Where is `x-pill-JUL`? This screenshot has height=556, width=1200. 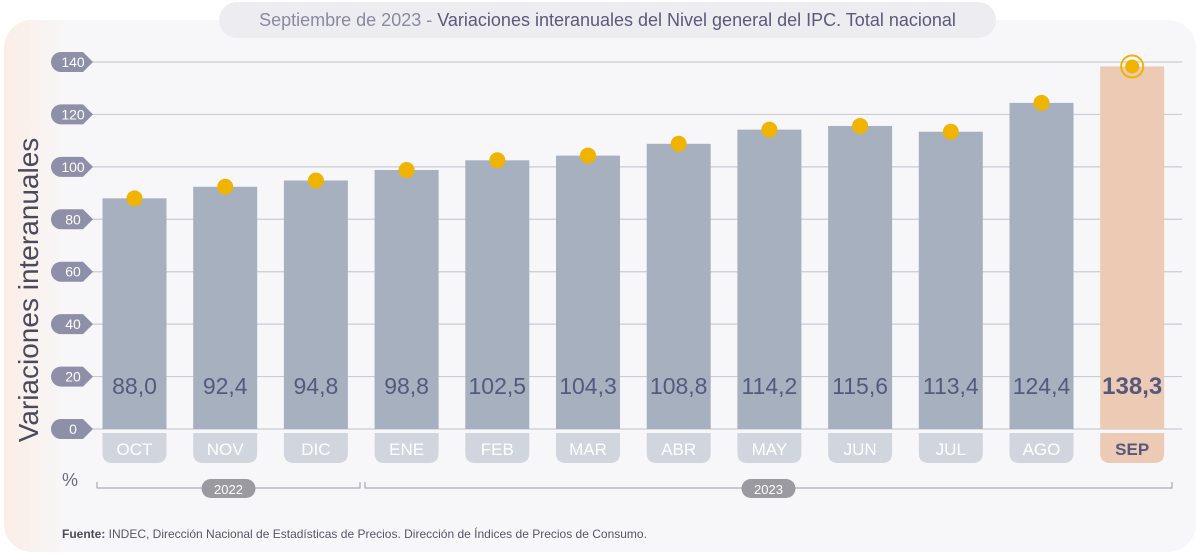
x-pill-JUL is located at coordinates (950, 448).